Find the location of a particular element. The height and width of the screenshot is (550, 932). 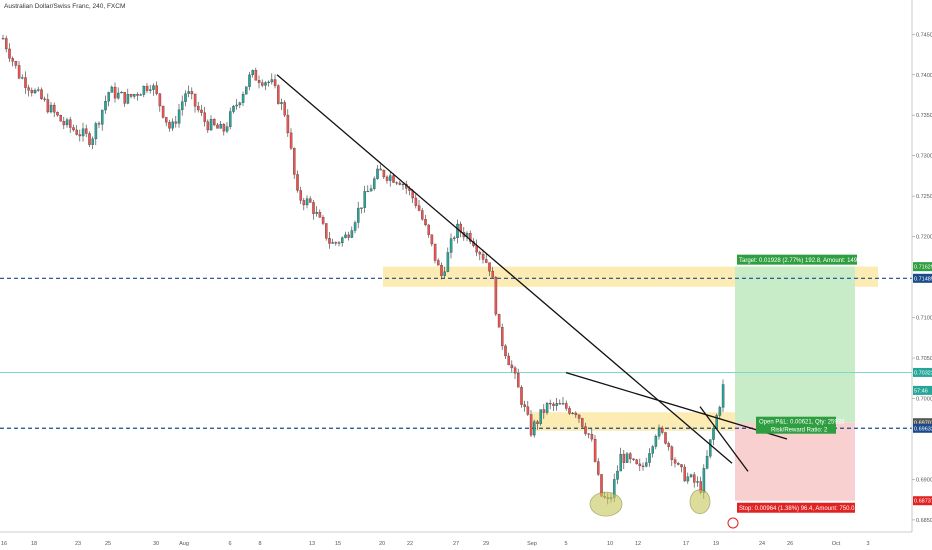

time-tick-label: 24 is located at coordinates (762, 544).